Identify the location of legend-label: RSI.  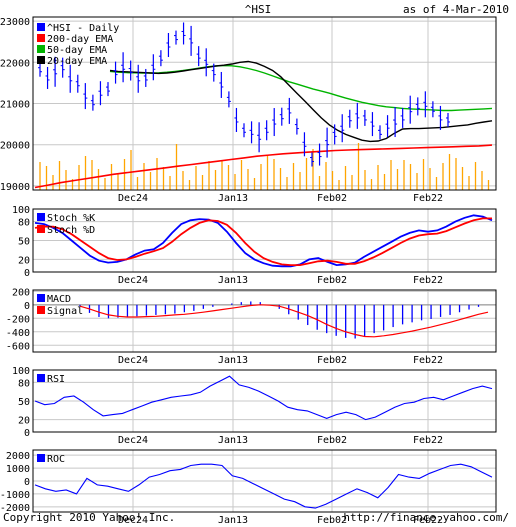
(56, 379).